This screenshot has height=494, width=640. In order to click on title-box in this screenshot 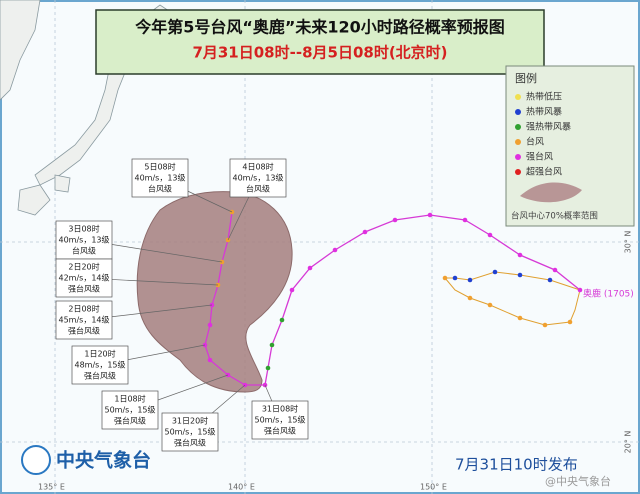, I will do `click(320, 42)`.